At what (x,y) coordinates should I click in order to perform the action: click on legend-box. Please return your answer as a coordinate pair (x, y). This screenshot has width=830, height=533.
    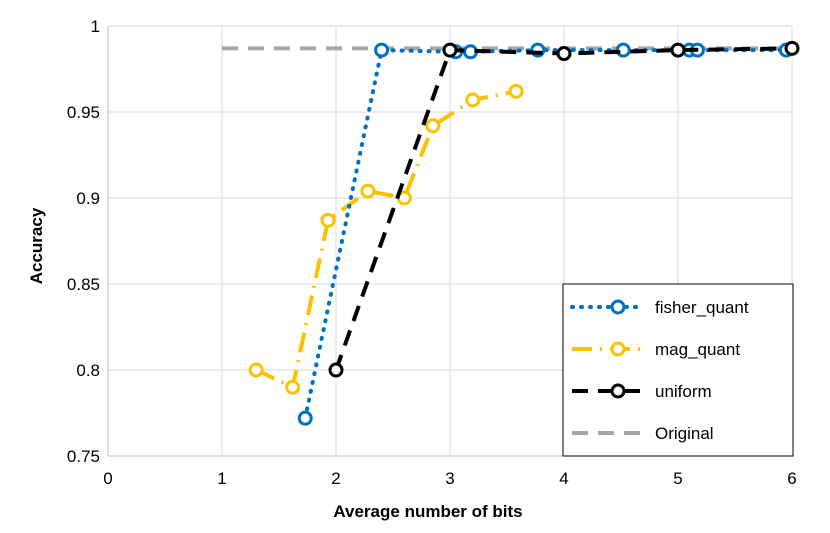
    Looking at the image, I should click on (678, 370).